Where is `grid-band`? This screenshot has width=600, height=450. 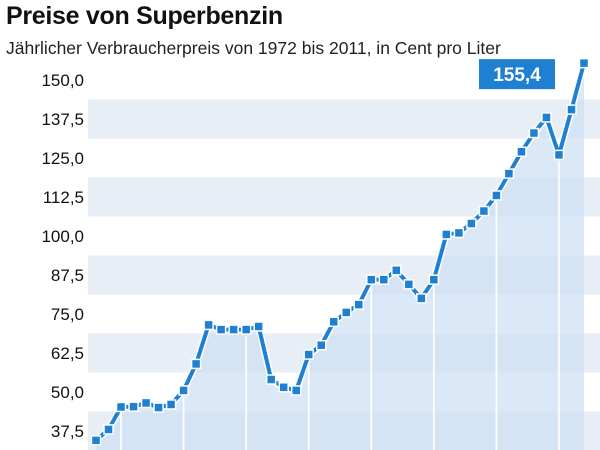 grid-band is located at coordinates (344, 119).